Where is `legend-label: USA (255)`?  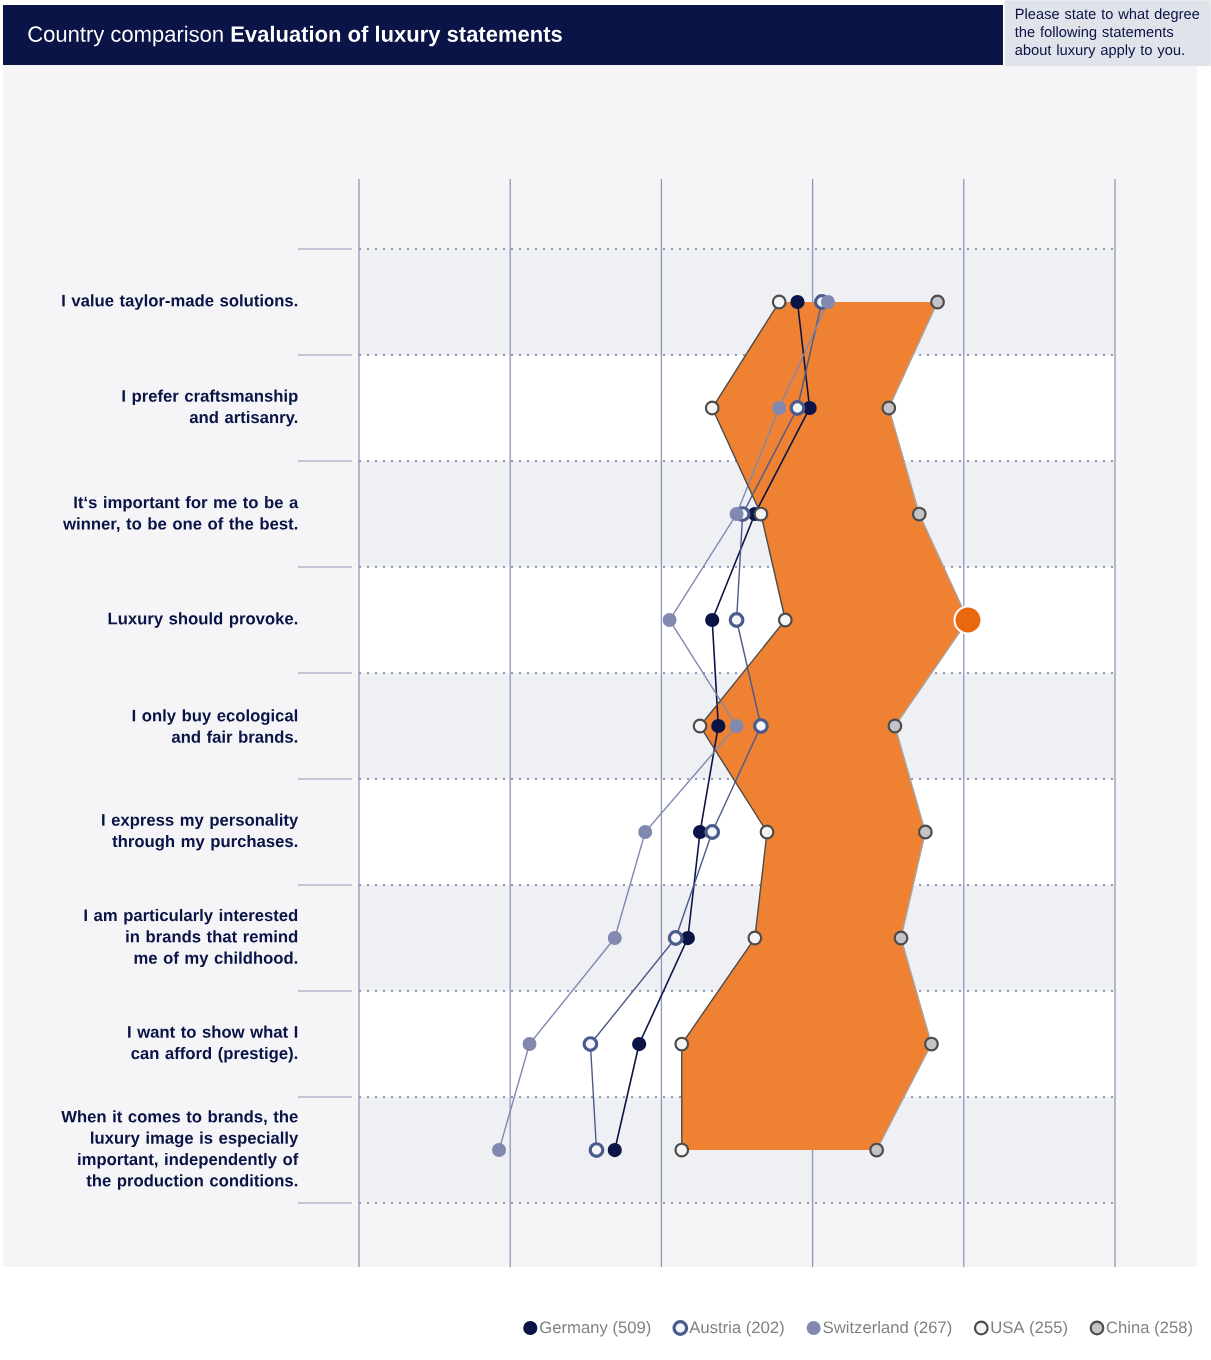
legend-label: USA (255) is located at coordinates (1029, 1328).